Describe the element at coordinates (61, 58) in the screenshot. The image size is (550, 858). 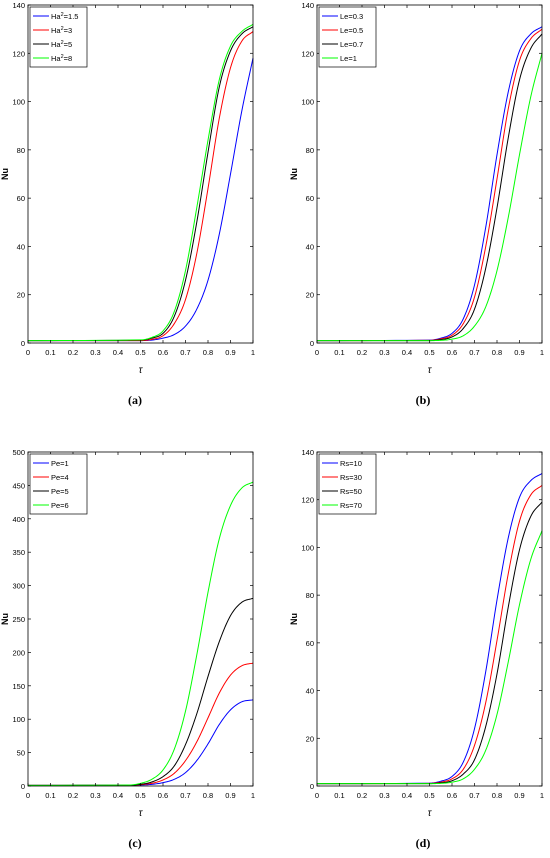
I see `legend-entry: Ha2=8` at that location.